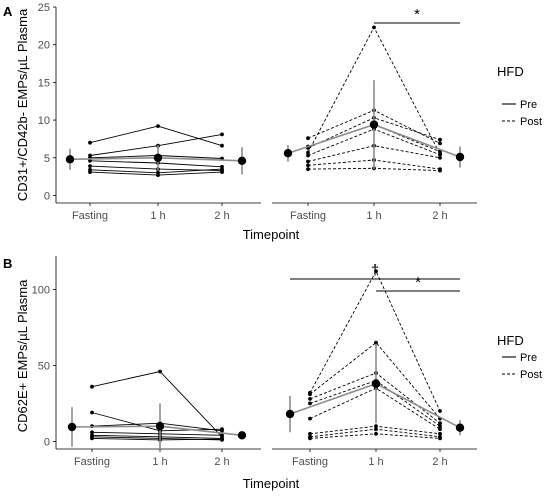 This screenshot has width=550, height=498. Describe the element at coordinates (92, 462) in the screenshot. I see `panel-b-facet-pre-x-tick-label: Fasting` at that location.